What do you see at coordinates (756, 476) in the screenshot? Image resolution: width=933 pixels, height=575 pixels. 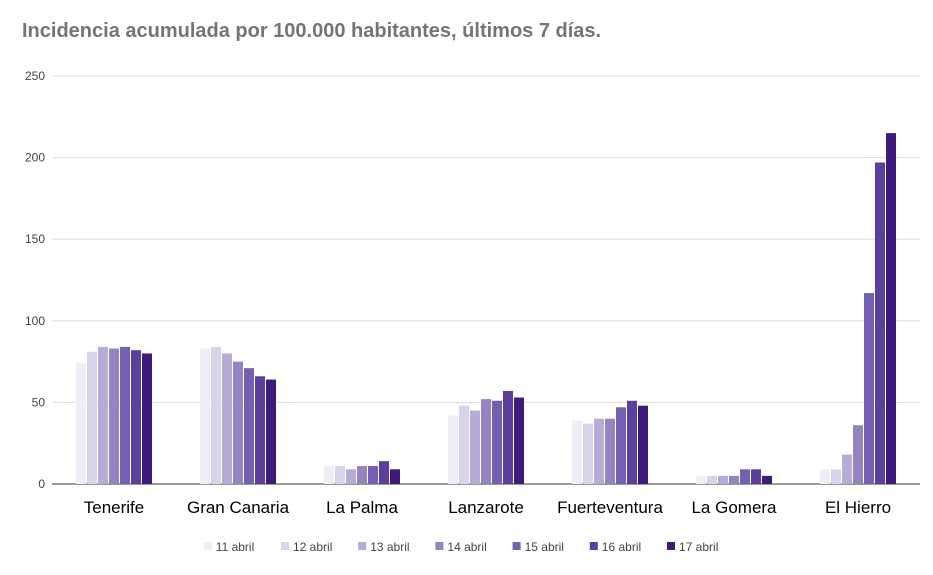 I see `bar-la-gomera-16-abril` at bounding box center [756, 476].